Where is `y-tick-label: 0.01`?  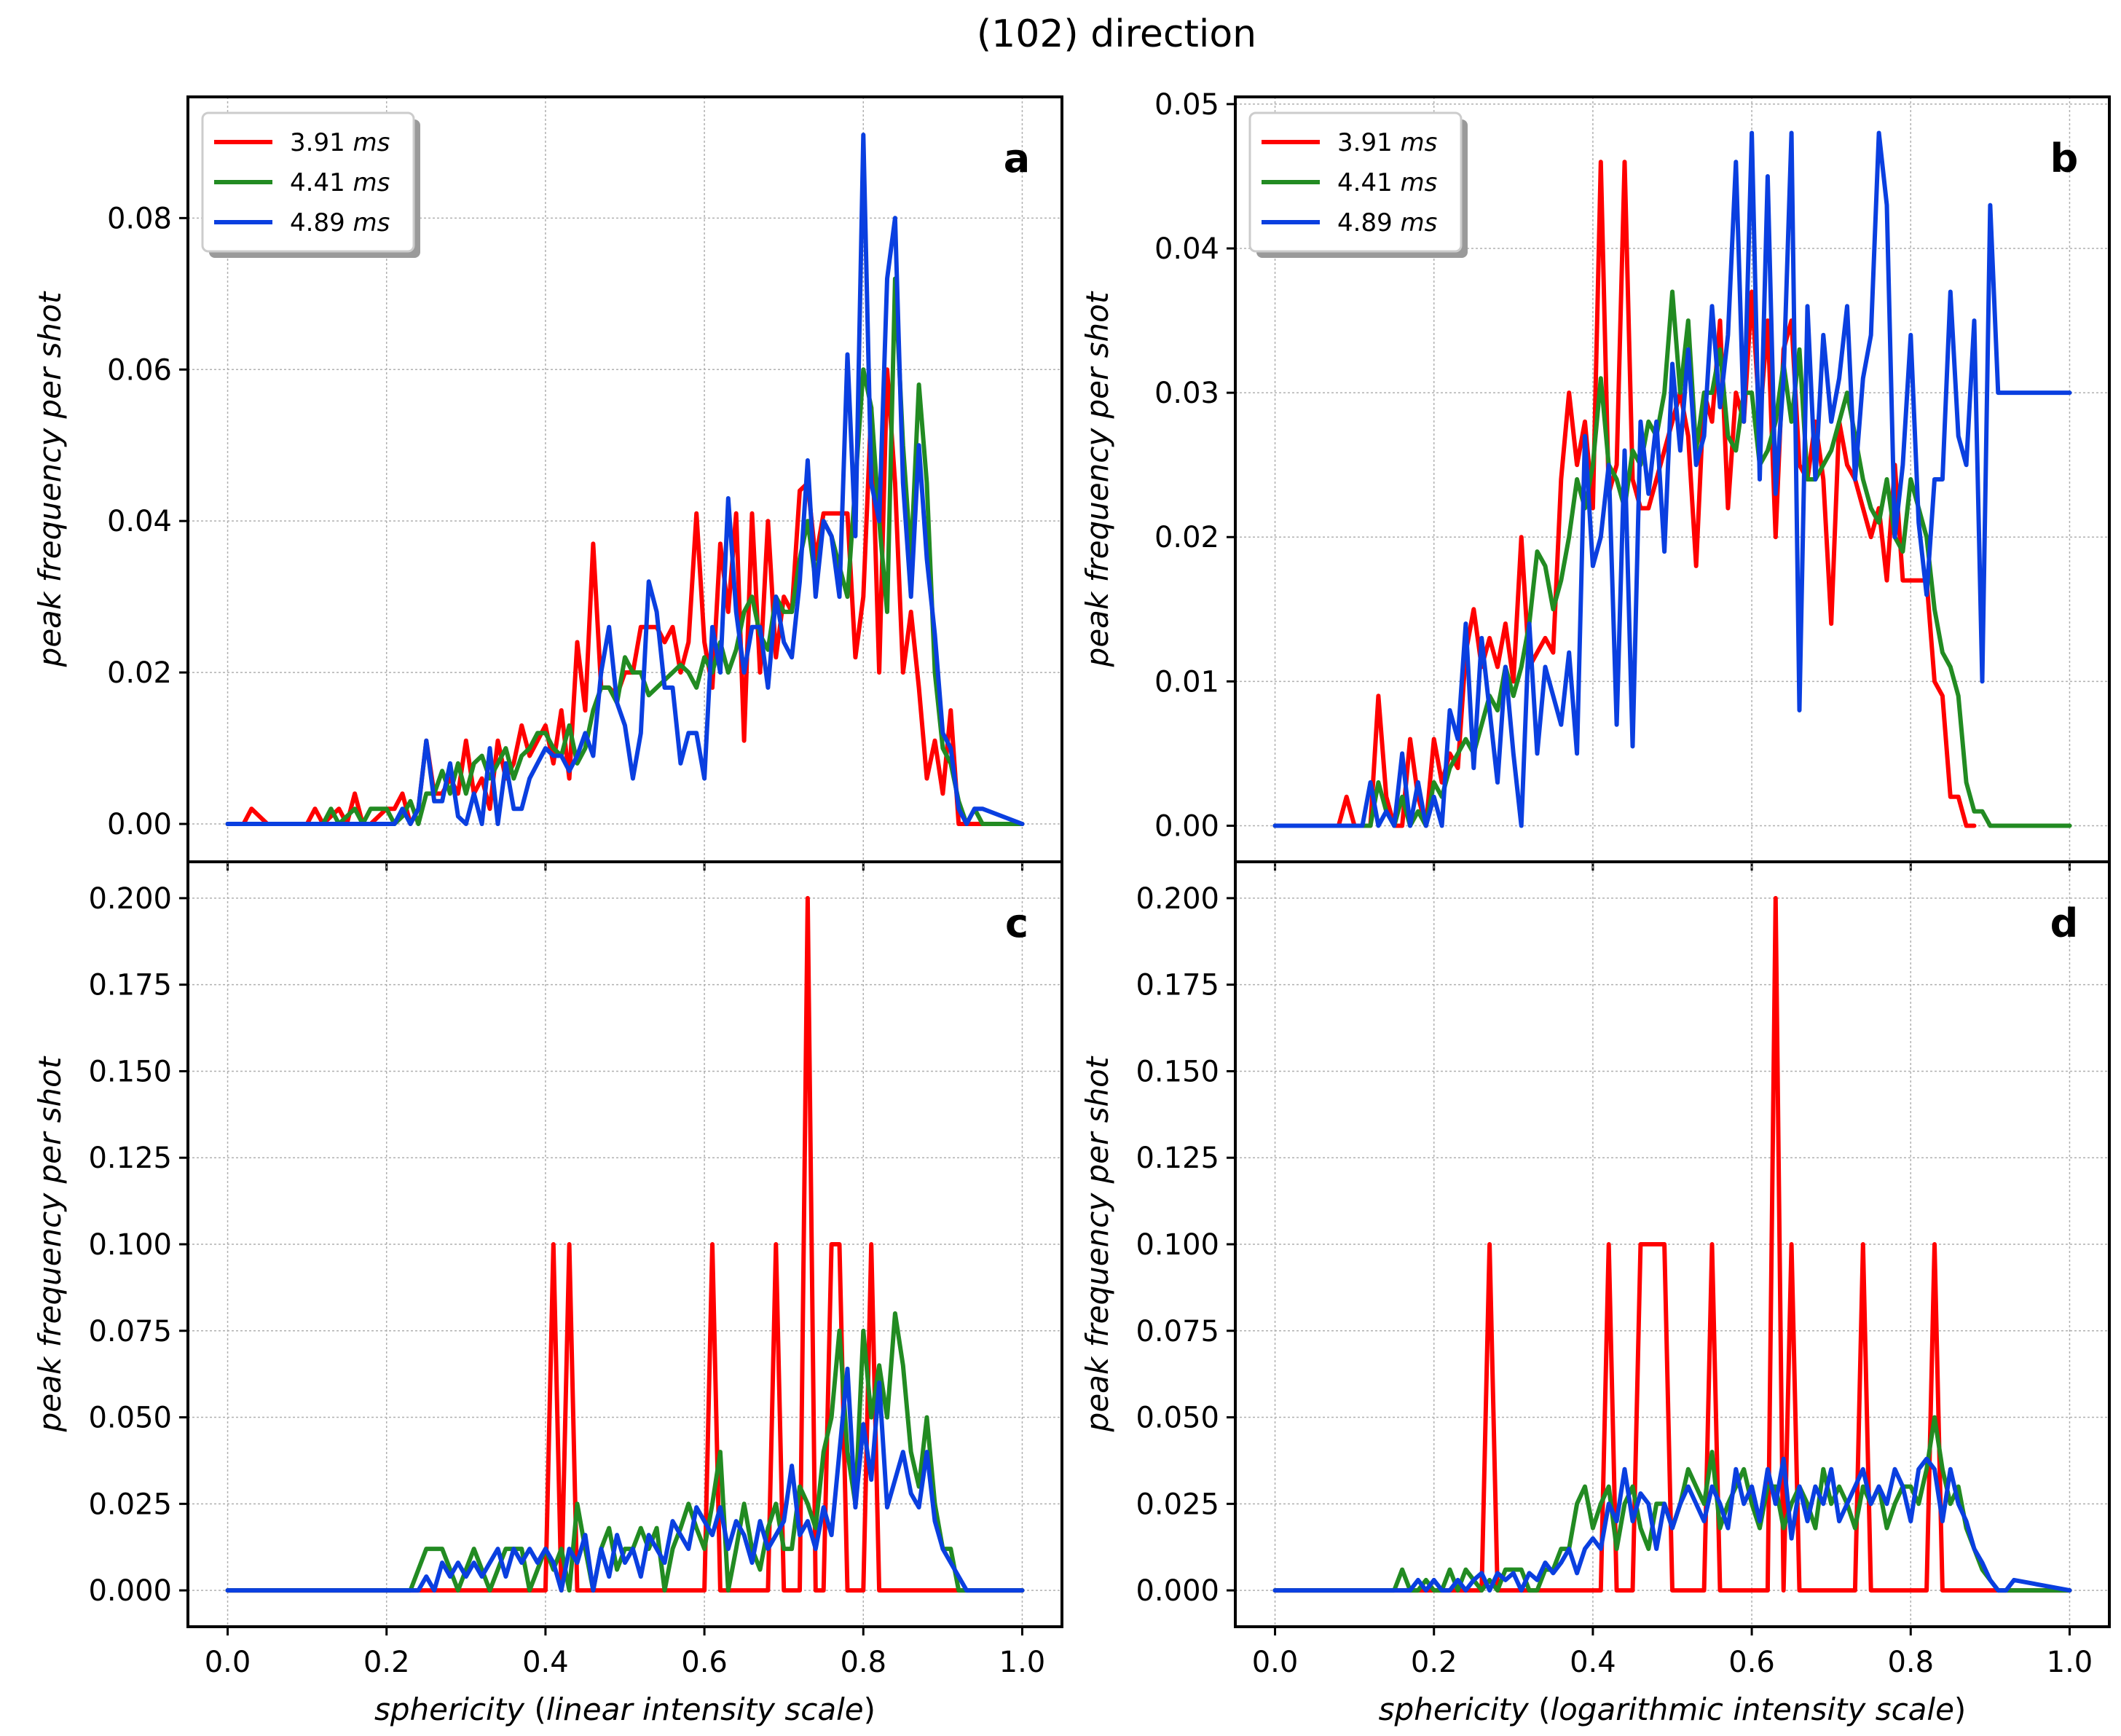 y-tick-label: 0.01 is located at coordinates (1186, 682).